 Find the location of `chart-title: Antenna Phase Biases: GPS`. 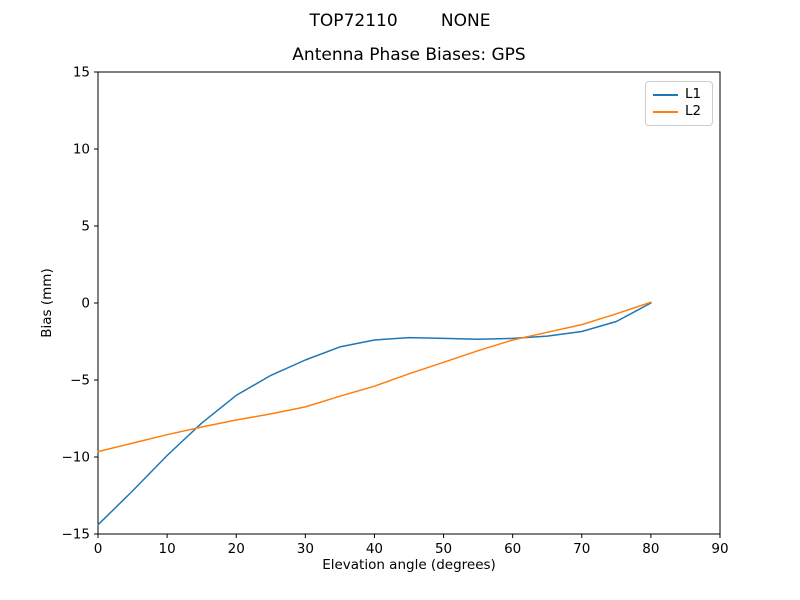

chart-title: Antenna Phase Biases: GPS is located at coordinates (409, 55).